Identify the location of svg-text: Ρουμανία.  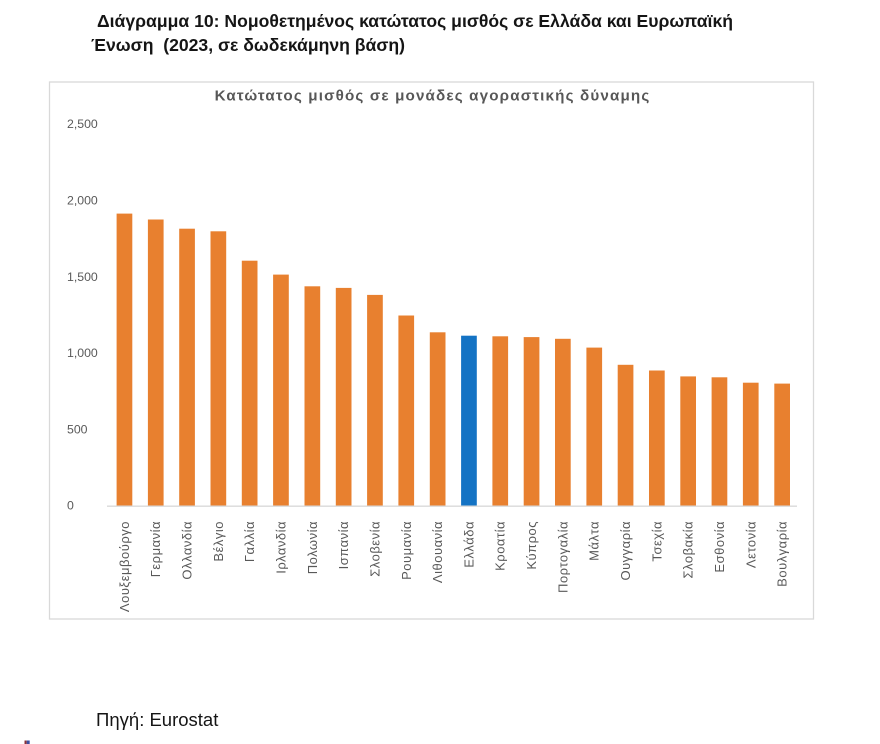
(406, 550).